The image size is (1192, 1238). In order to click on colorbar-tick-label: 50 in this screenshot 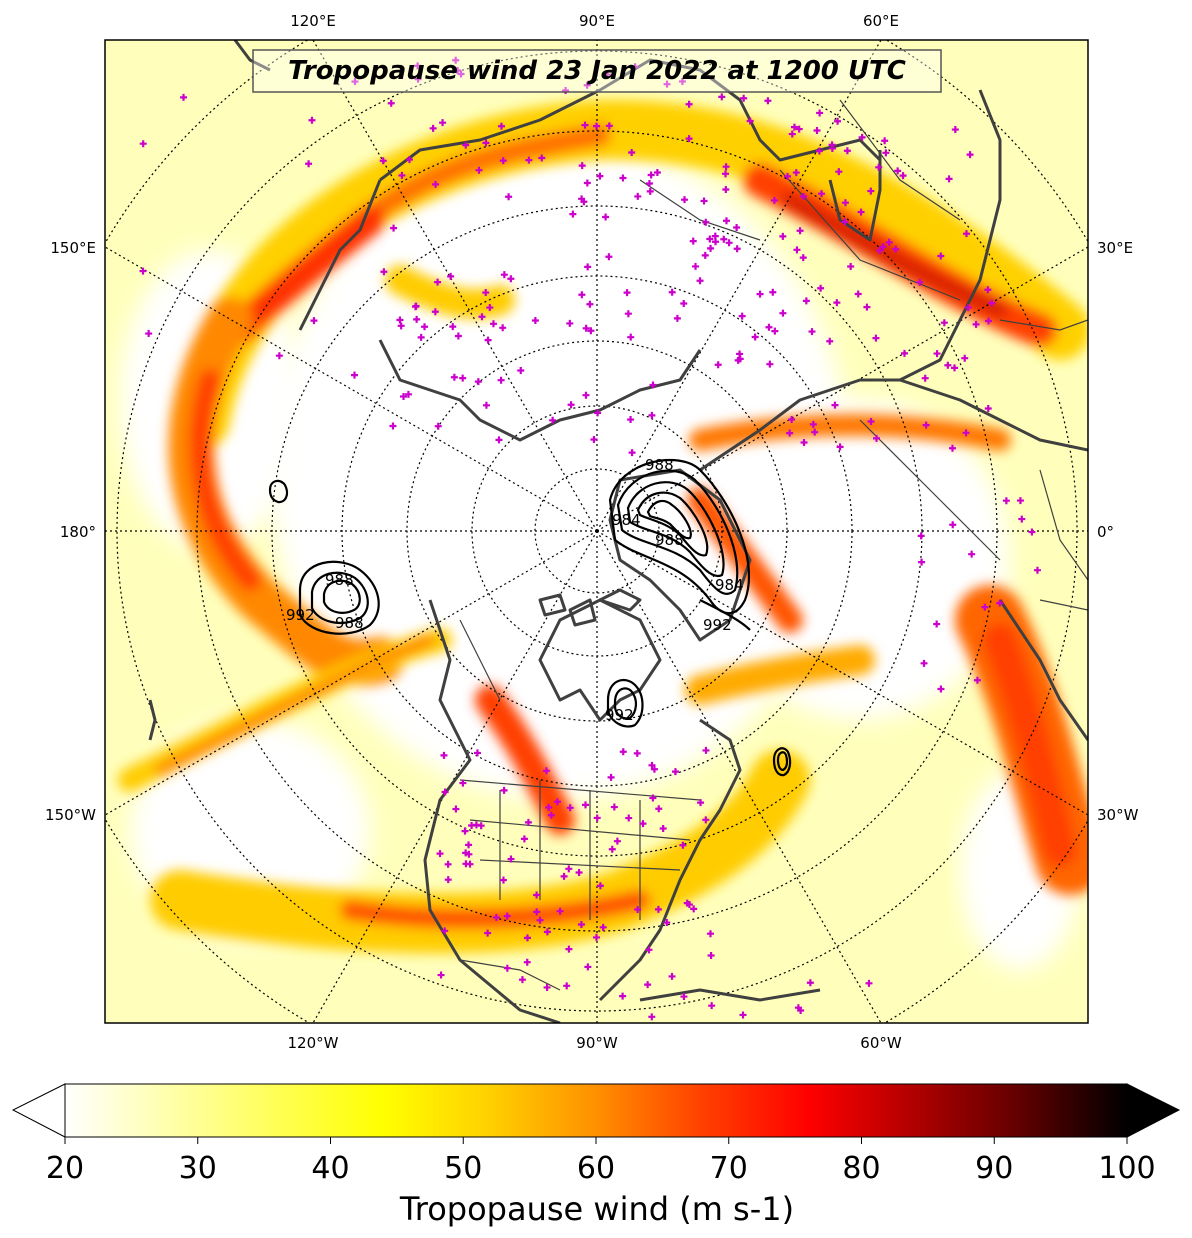, I will do `click(463, 1168)`.